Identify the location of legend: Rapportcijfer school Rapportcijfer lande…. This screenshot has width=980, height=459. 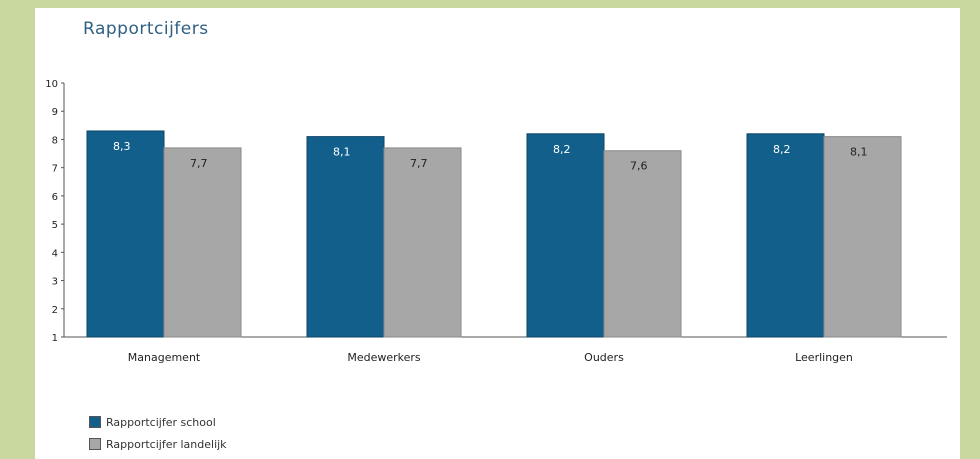
(158, 434).